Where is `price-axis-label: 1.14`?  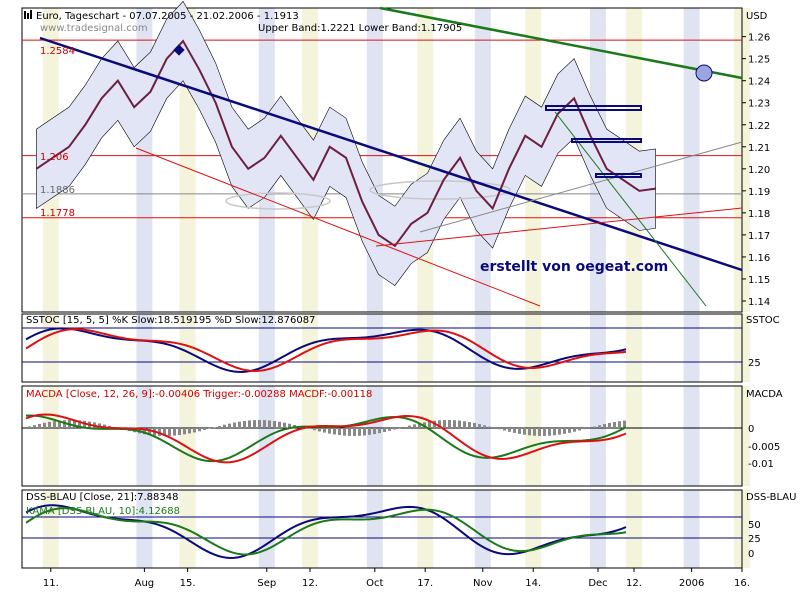 price-axis-label: 1.14 is located at coordinates (759, 302).